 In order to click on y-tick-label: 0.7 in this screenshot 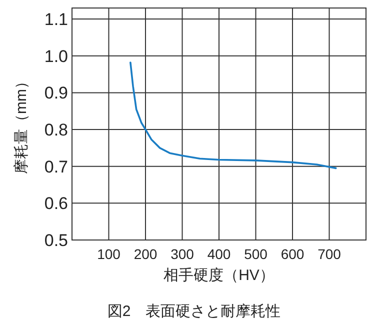, I will do `click(56, 166)`.